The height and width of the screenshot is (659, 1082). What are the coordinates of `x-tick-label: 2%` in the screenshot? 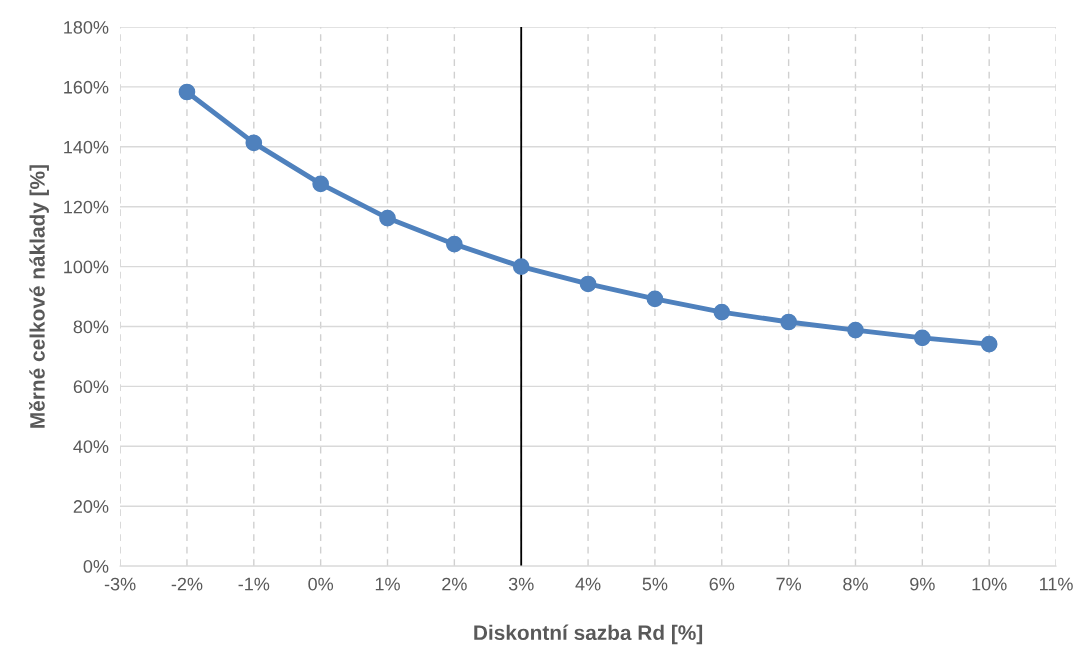 It's located at (454, 584).